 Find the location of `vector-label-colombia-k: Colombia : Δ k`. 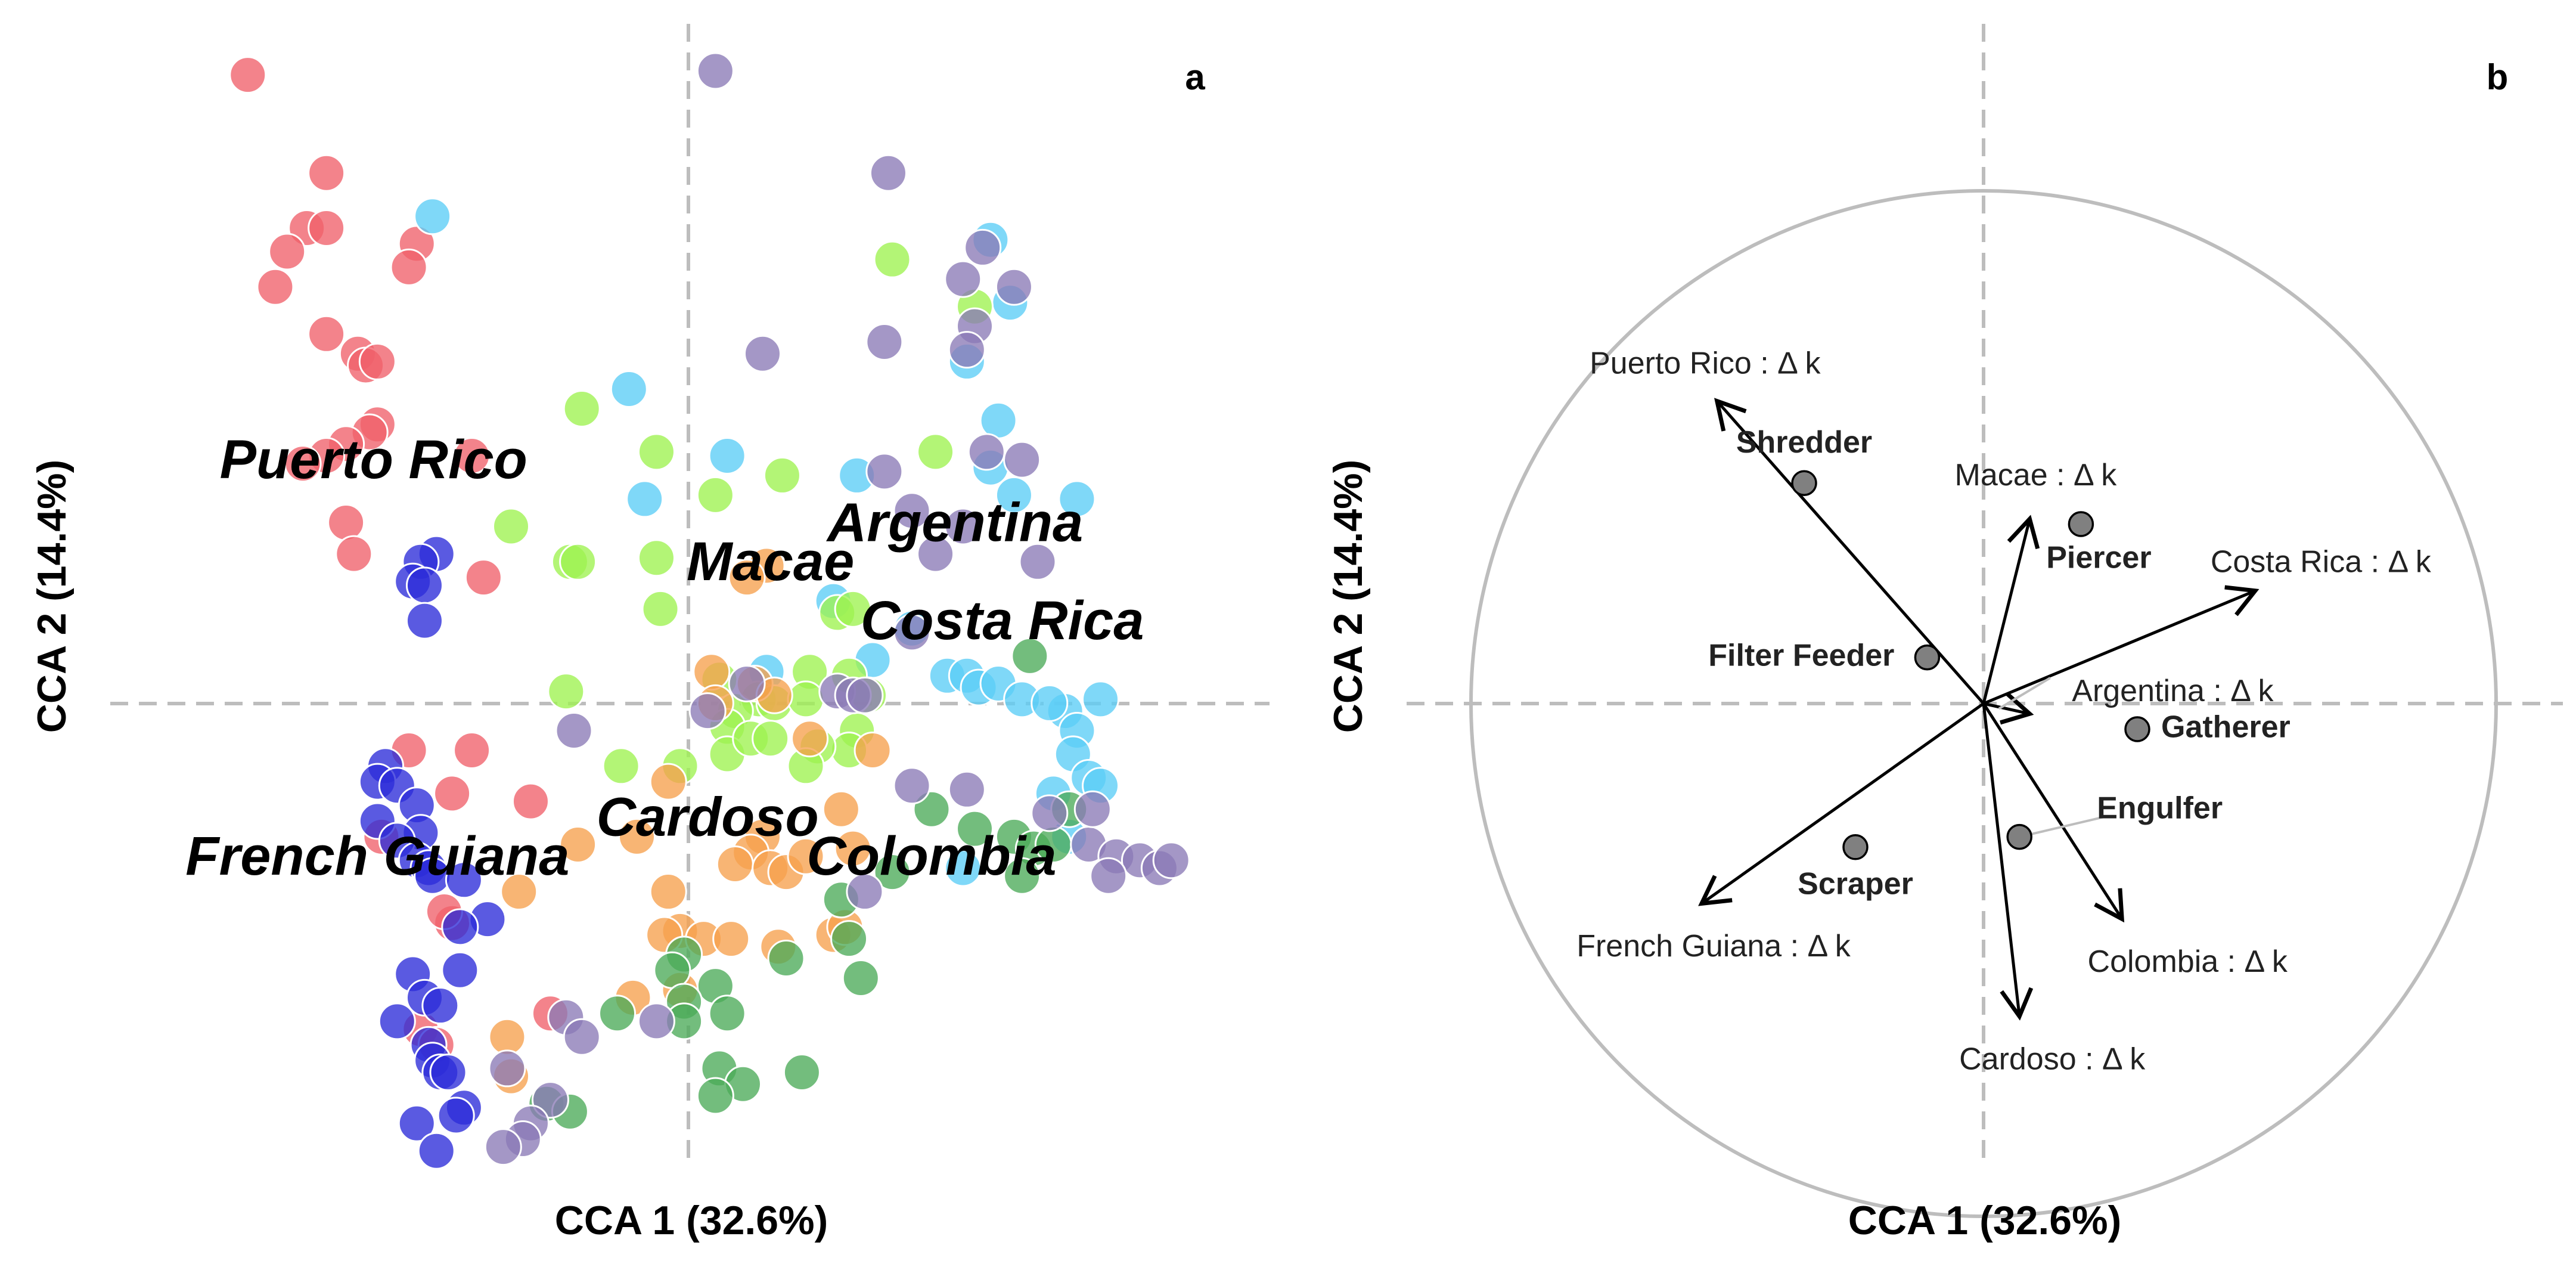

vector-label-colombia-k: Colombia : Δ k is located at coordinates (2188, 962).